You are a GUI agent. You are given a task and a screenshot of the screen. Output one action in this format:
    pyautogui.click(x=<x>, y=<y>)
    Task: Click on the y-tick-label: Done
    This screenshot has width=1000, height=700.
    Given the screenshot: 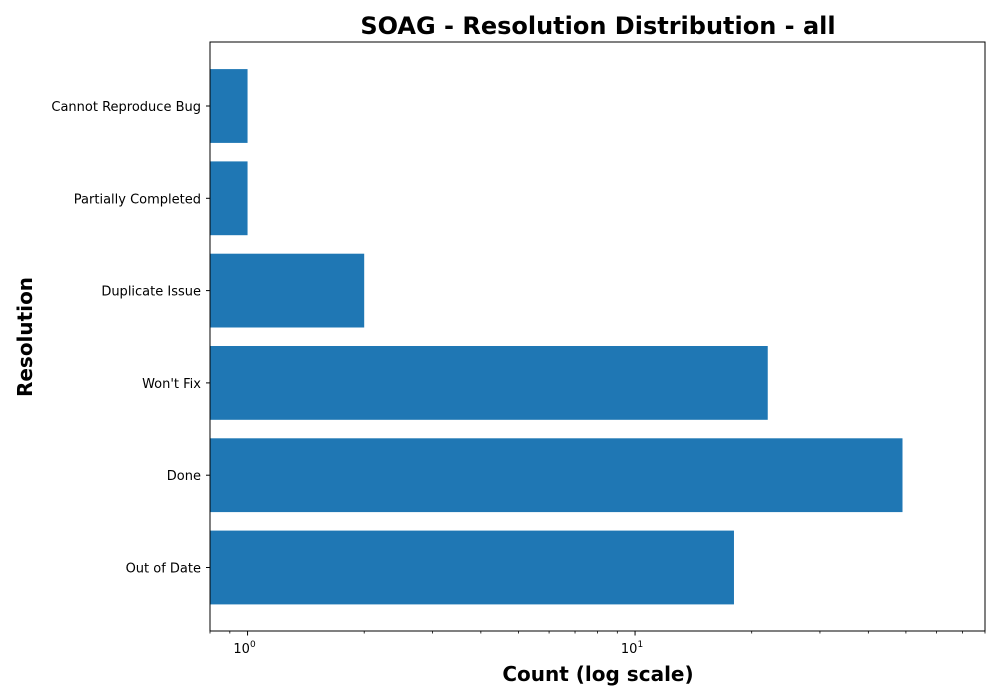 What is the action you would take?
    pyautogui.click(x=184, y=476)
    